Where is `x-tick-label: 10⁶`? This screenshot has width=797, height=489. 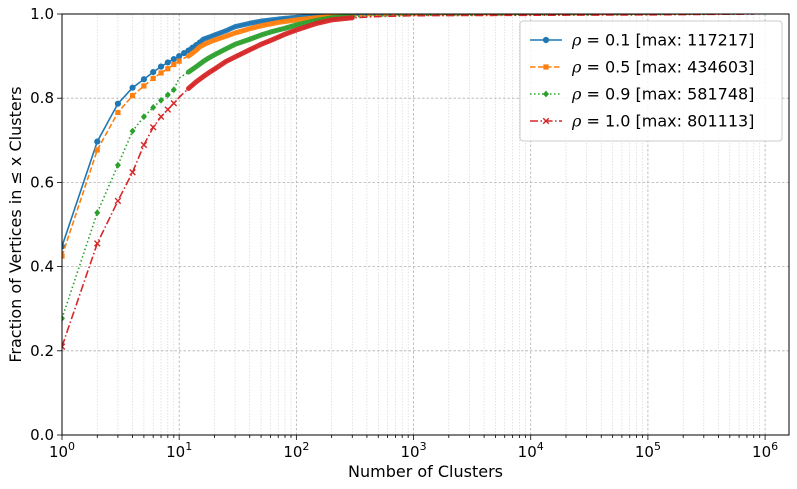
x-tick-label: 10⁶ is located at coordinates (765, 450).